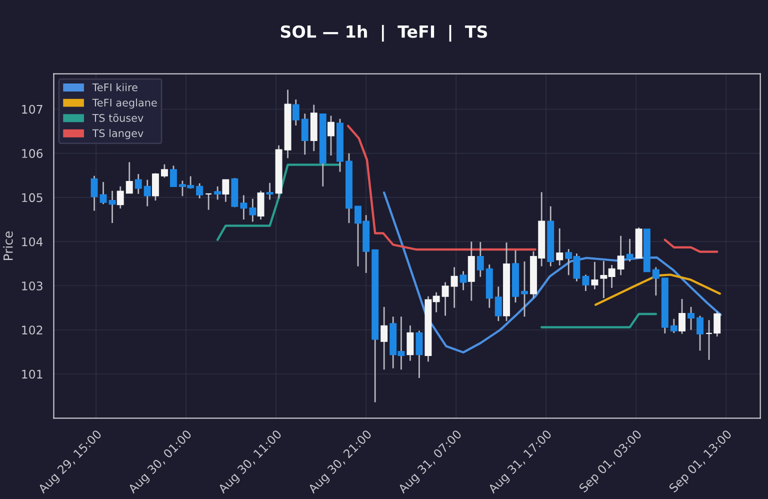 This screenshot has width=768, height=499. I want to click on legend-label: TS tõusev, so click(118, 118).